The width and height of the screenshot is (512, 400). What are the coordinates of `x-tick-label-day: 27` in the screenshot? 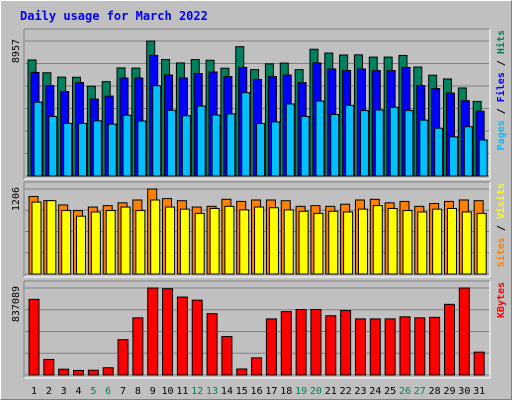 It's located at (420, 391).